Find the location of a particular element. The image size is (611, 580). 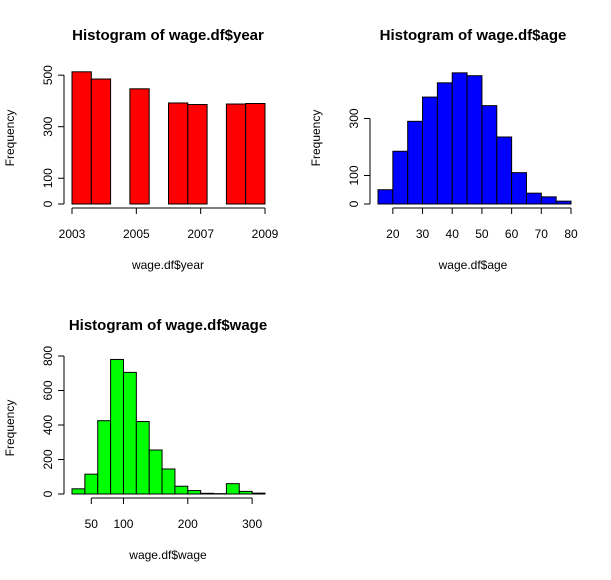

y-tick-label: 600 is located at coordinates (48, 390).